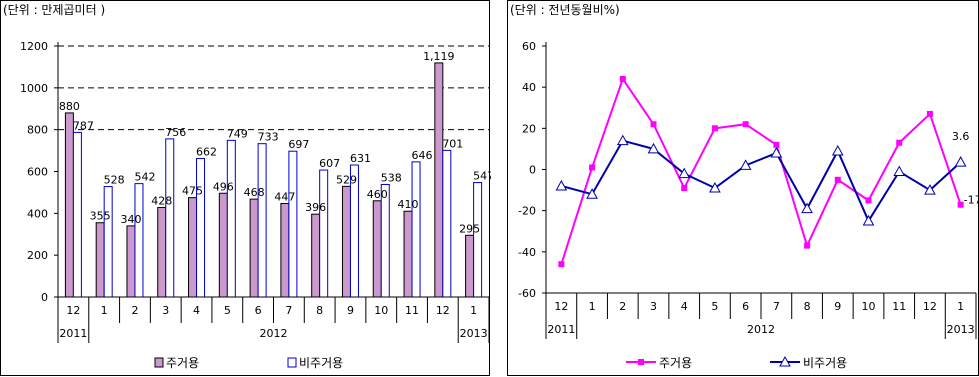 The image size is (979, 377). Describe the element at coordinates (561, 329) in the screenshot. I see `year-label: 2011` at that location.